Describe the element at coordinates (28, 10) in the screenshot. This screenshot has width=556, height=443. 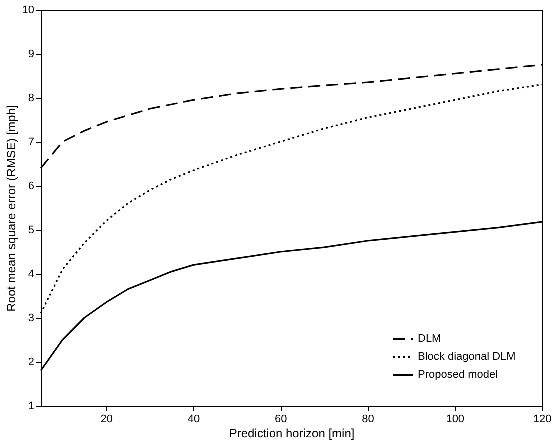
I see `y-tick-label: 10` at that location.